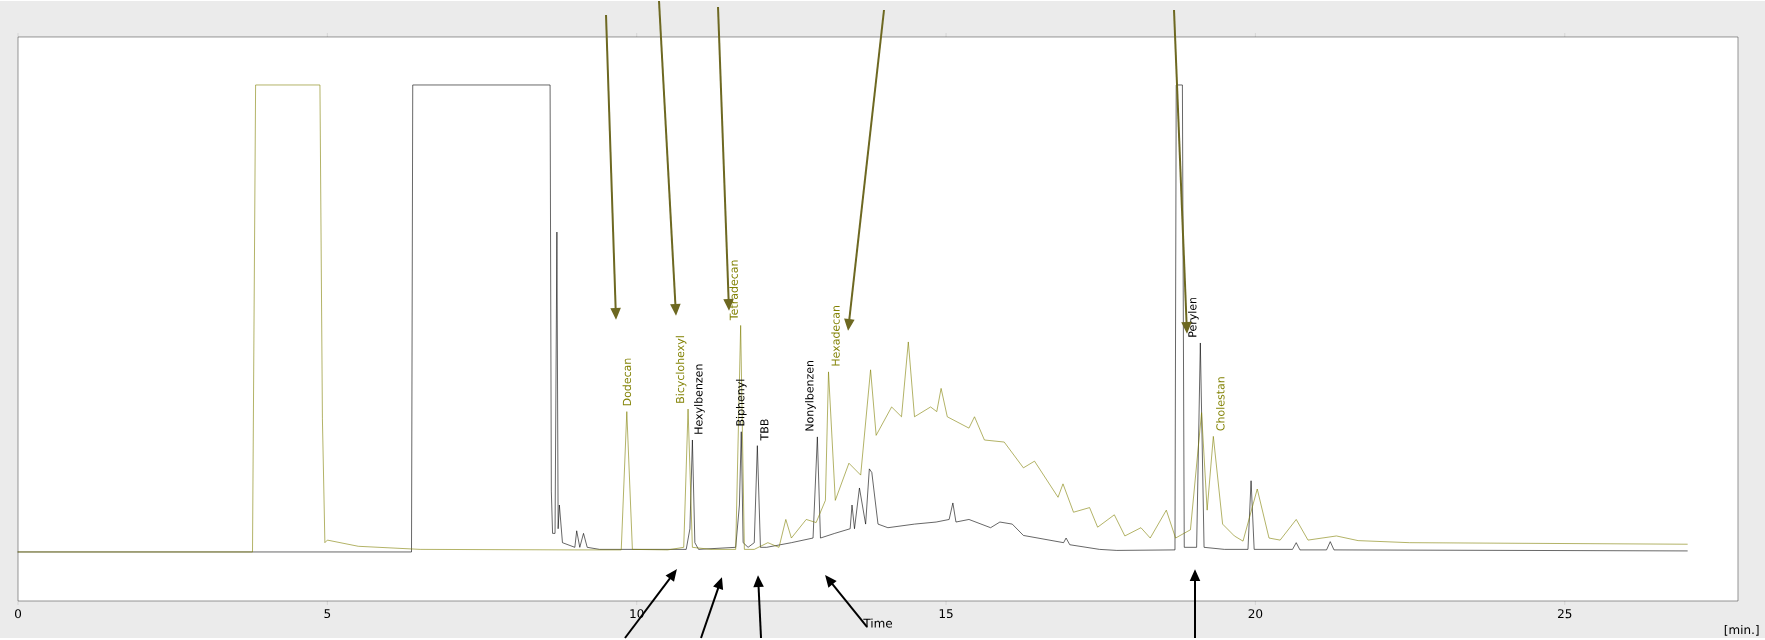  I want to click on annotation: Perylen, so click(1193, 317).